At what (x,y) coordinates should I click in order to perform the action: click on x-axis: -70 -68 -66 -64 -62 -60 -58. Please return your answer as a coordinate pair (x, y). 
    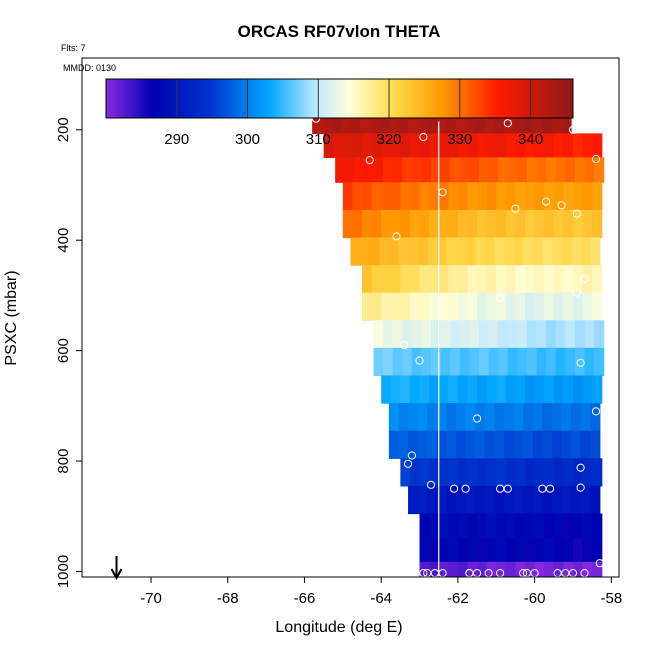
    Looking at the image, I should click on (381, 592).